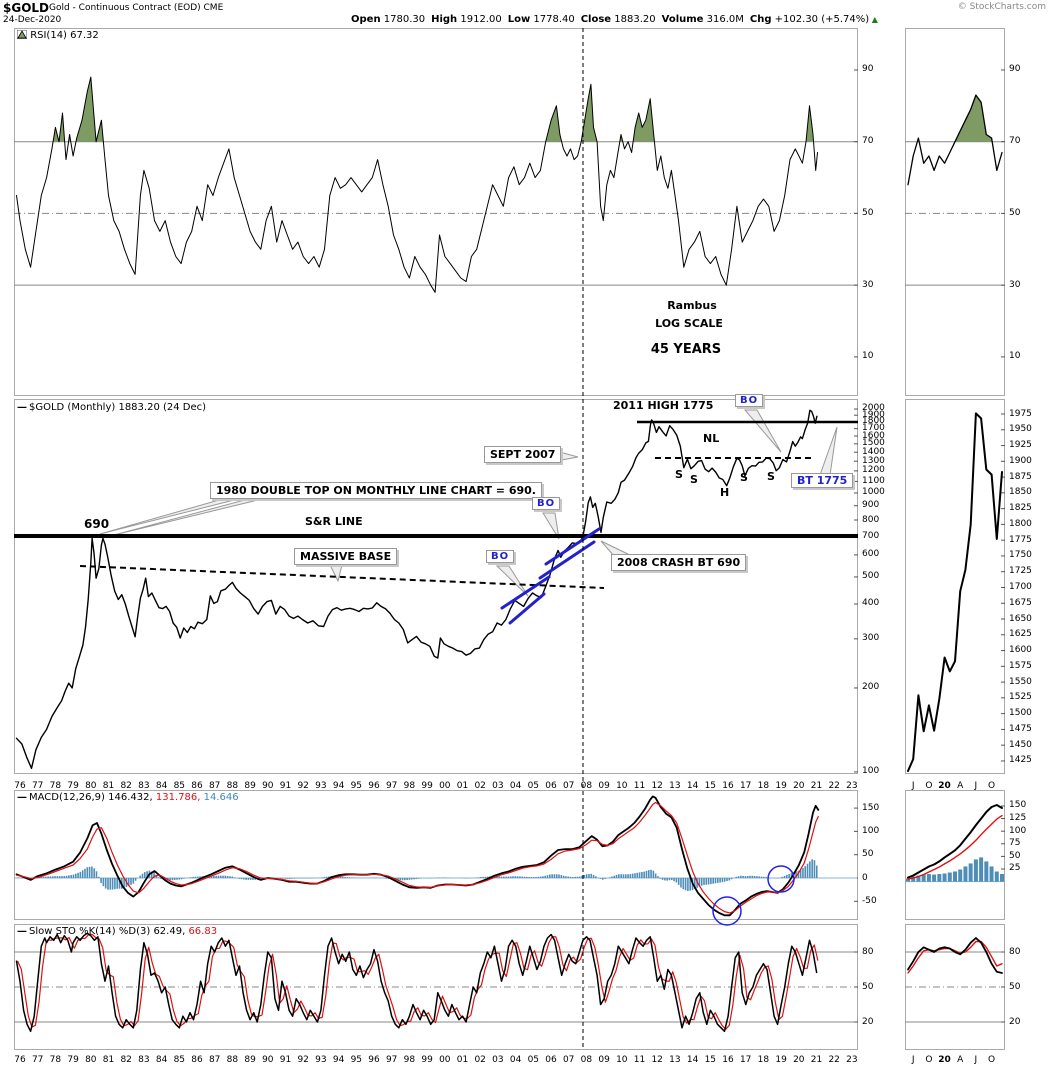 The height and width of the screenshot is (1069, 1050). I want to click on sto-zoom-panel, so click(955, 987).